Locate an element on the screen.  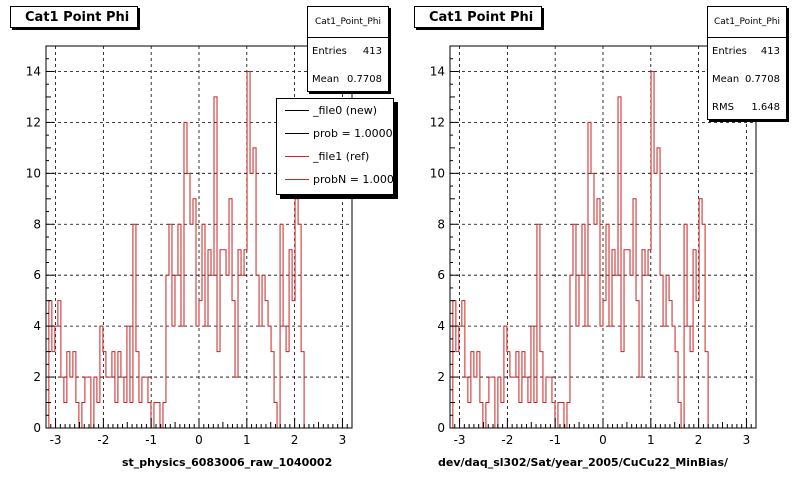
right-x-tick-label: -2 is located at coordinates (507, 440).